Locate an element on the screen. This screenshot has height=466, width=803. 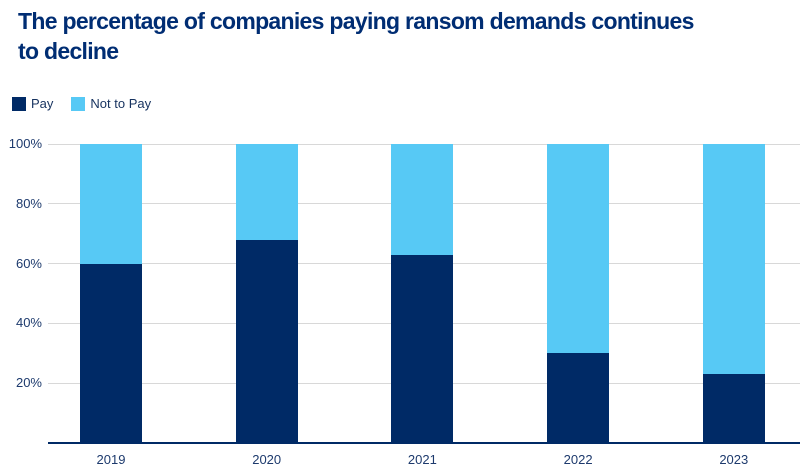
bar-segment-not-to-pay-2022 is located at coordinates (578, 249).